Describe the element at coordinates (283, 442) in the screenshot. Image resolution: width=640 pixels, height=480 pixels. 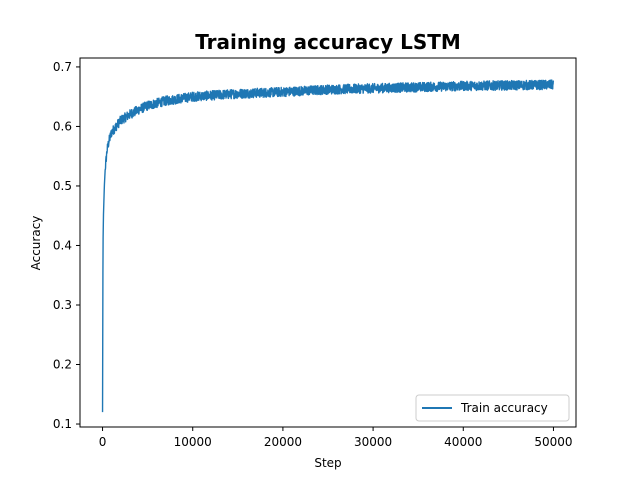
I see `x-tick-label: 20000` at that location.